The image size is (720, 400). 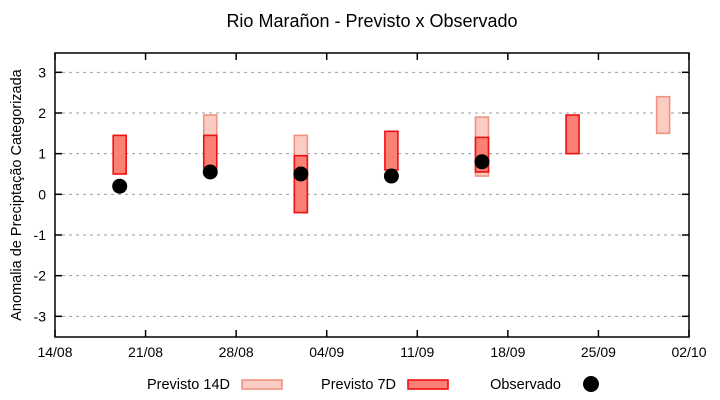 I want to click on legend-label-observado: Observado, so click(x=525, y=385).